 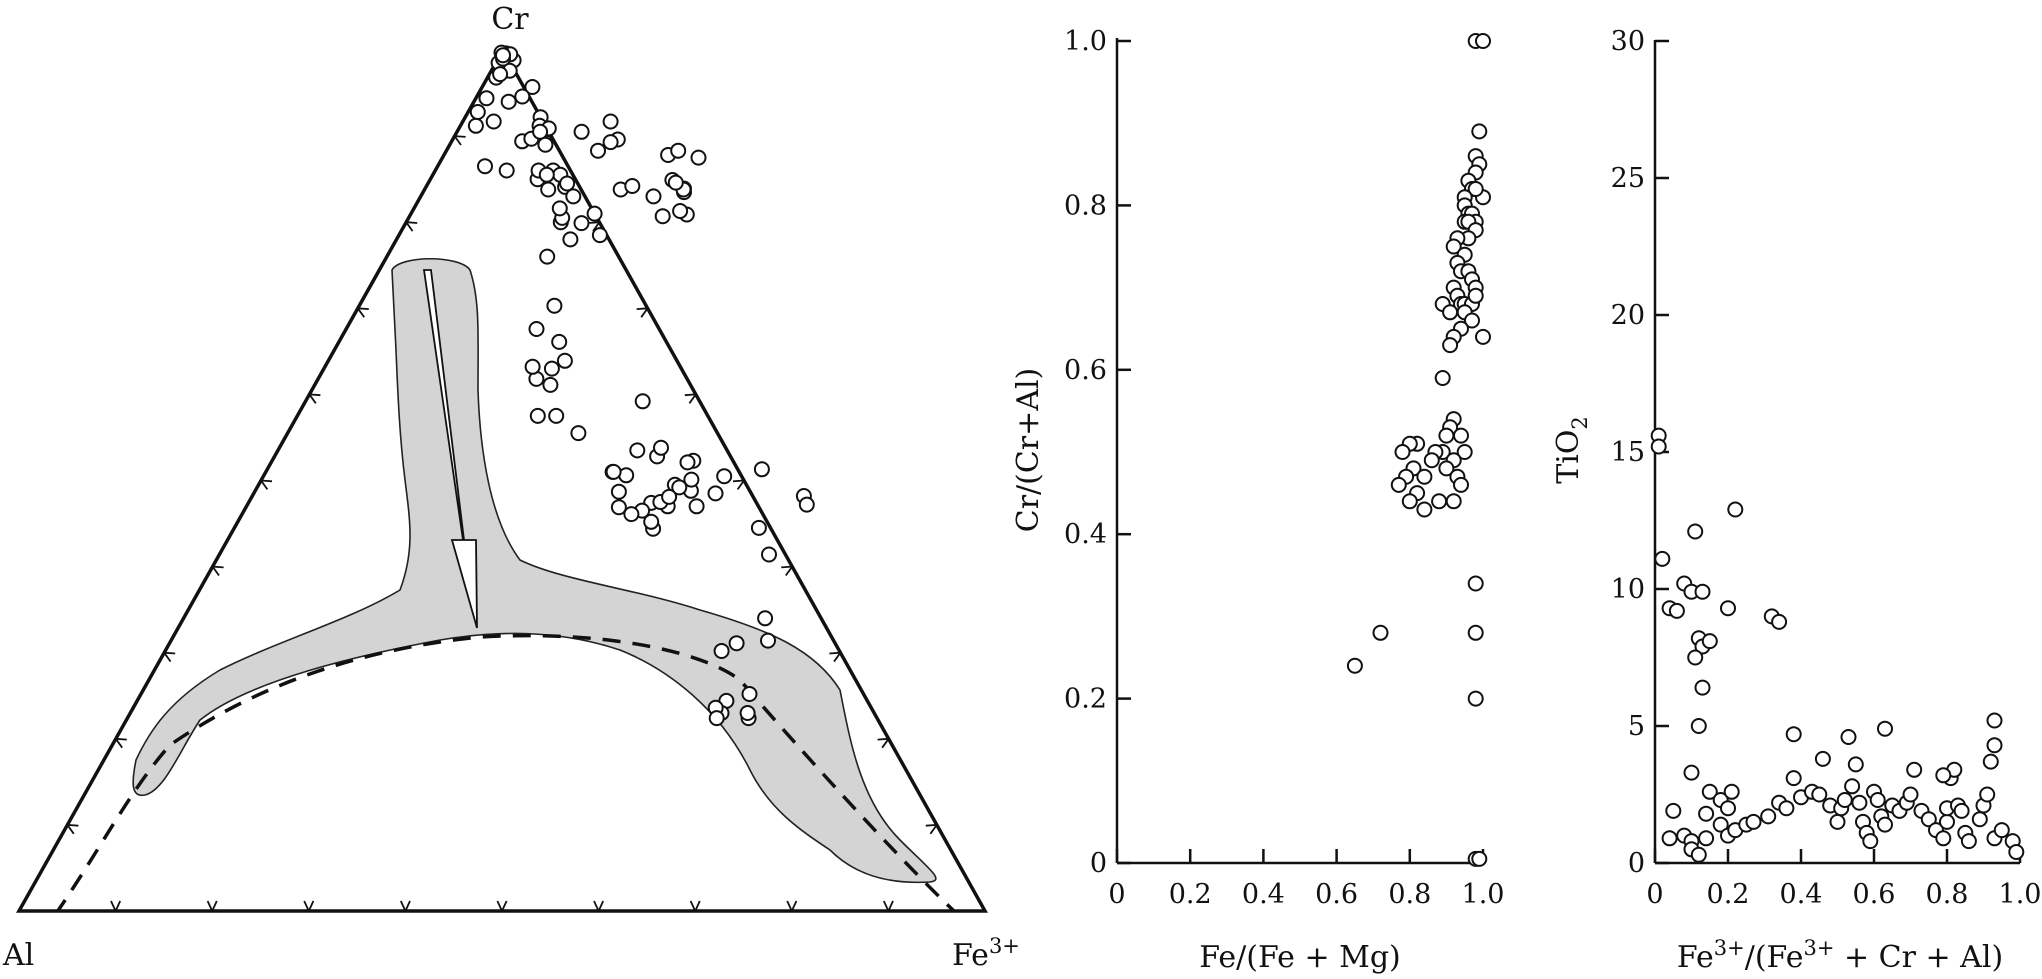 I want to click on y-axis-title-sub: 2, so click(x=1580, y=422).